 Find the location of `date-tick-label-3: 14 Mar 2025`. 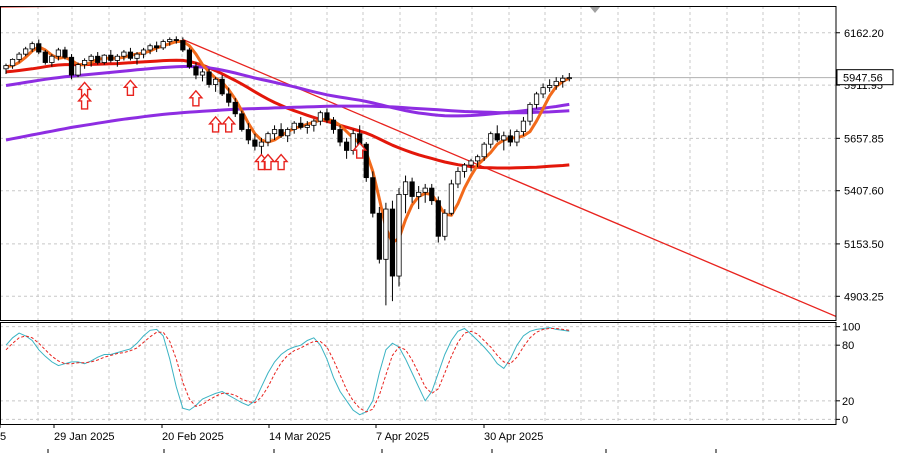

date-tick-label-3: 14 Mar 2025 is located at coordinates (300, 437).